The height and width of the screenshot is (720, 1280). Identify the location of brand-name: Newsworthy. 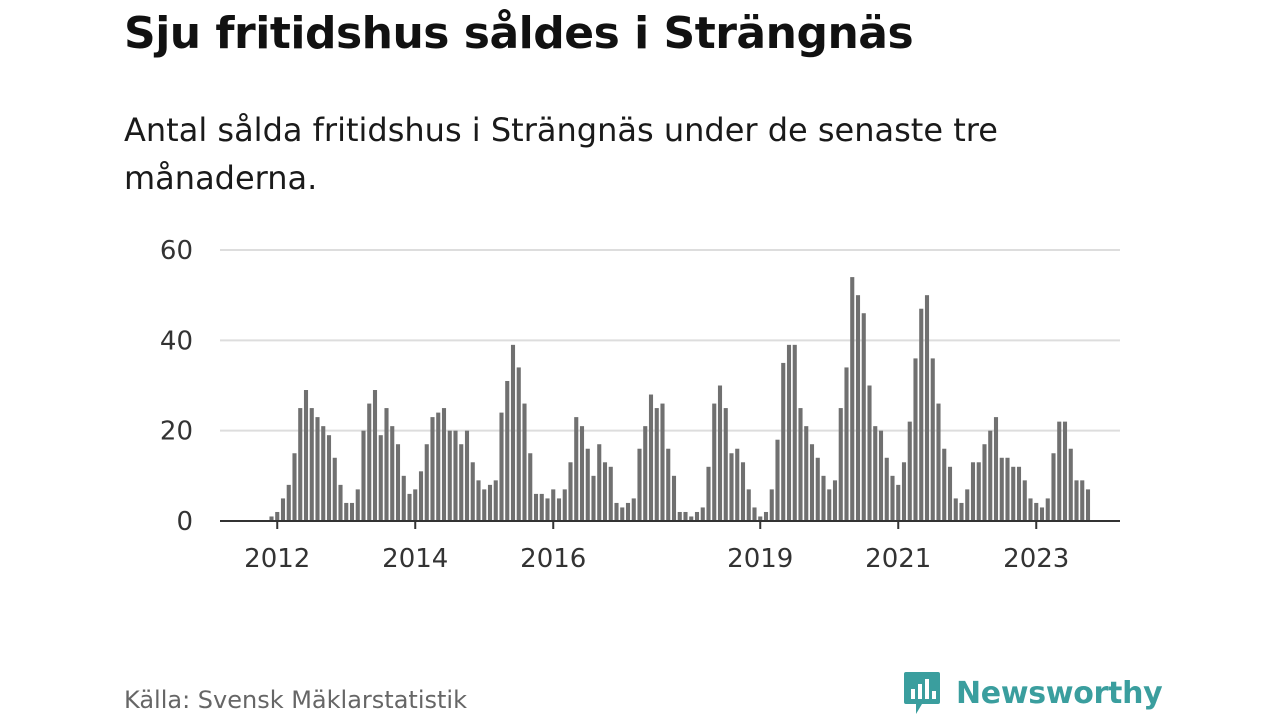
(1059, 693).